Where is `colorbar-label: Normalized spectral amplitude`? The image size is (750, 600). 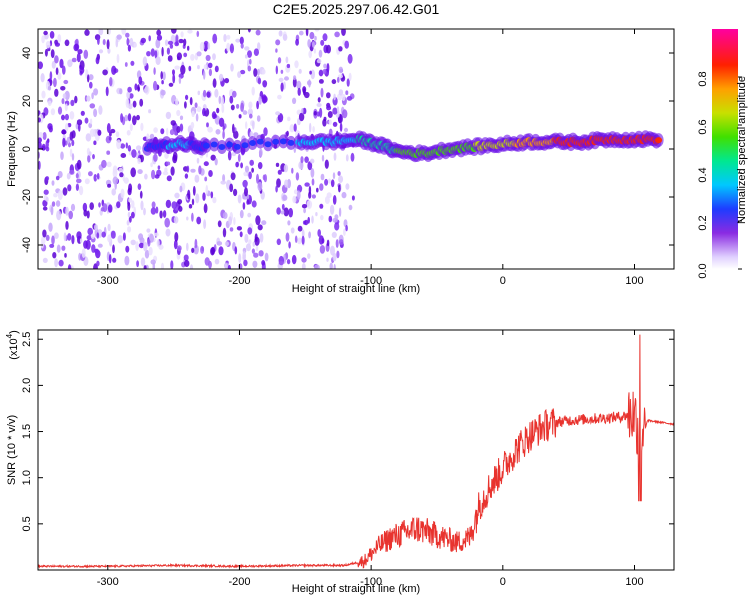
colorbar-label: Normalized spectral amplitude is located at coordinates (742, 150).